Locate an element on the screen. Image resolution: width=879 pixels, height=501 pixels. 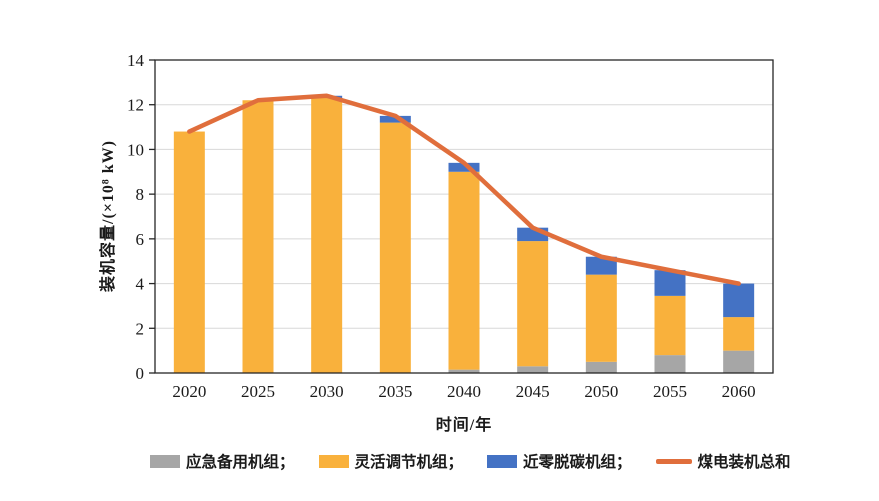
y-tick-label: 4 is located at coordinates (140, 284).